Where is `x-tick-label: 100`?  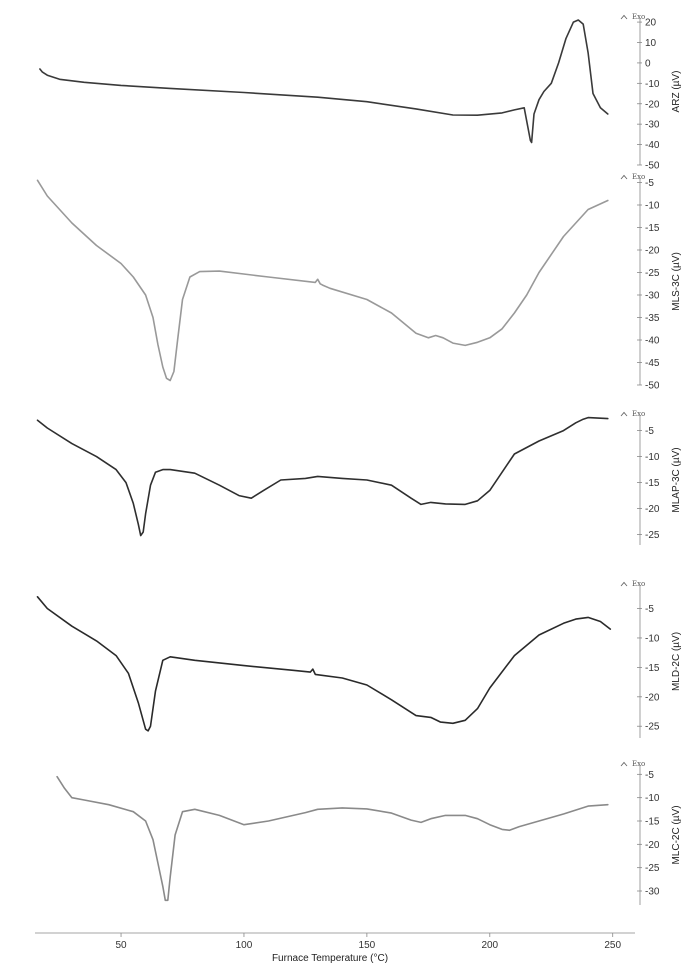 x-tick-label: 100 is located at coordinates (244, 945).